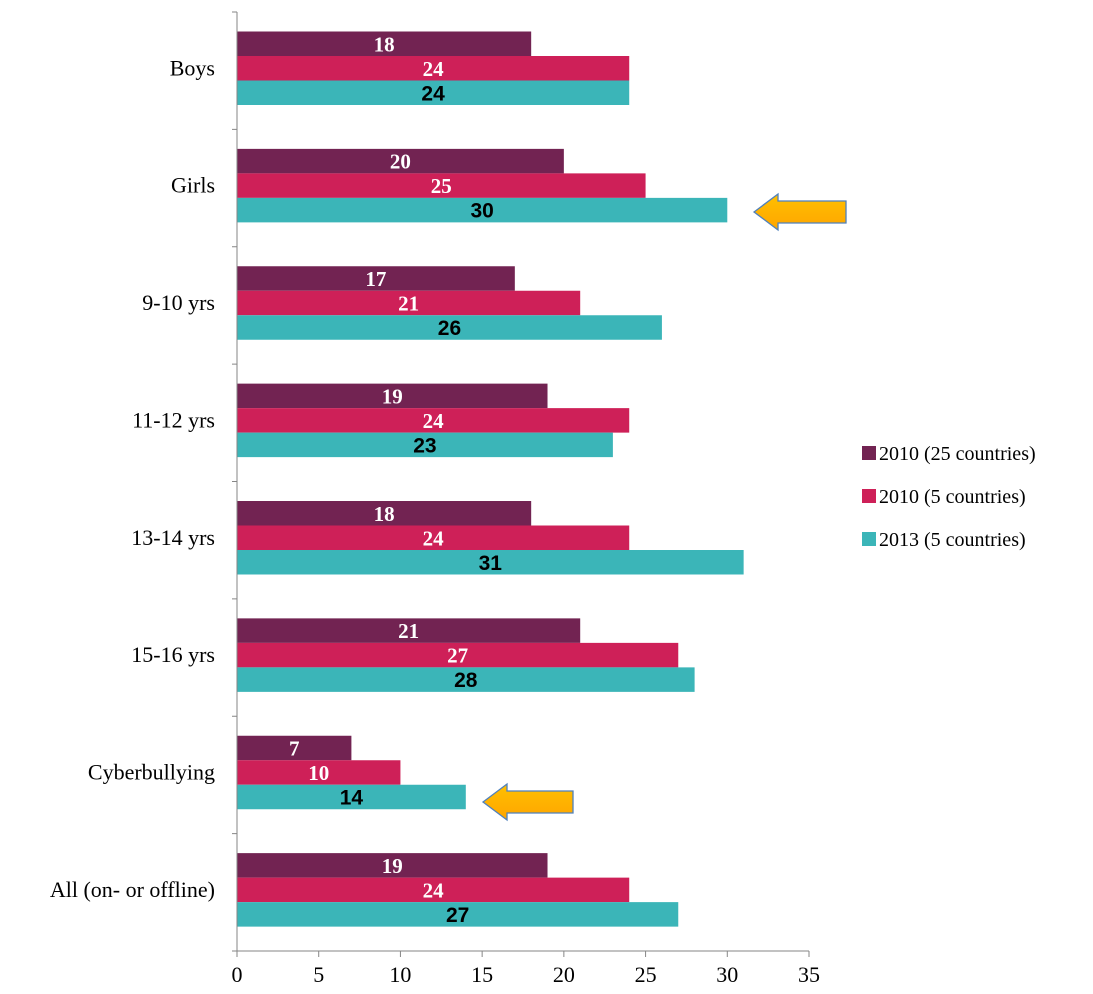 This screenshot has width=1093, height=994. What do you see at coordinates (957, 454) in the screenshot?
I see `legend-label-series-0: 2010 (25 countries)` at bounding box center [957, 454].